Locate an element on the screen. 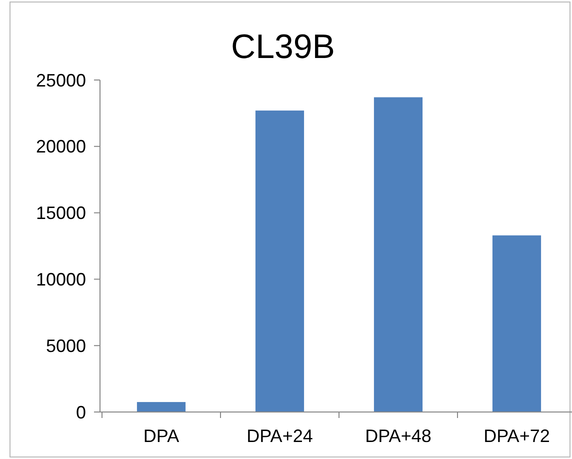  x-tick-label: DPA+24 is located at coordinates (279, 436).